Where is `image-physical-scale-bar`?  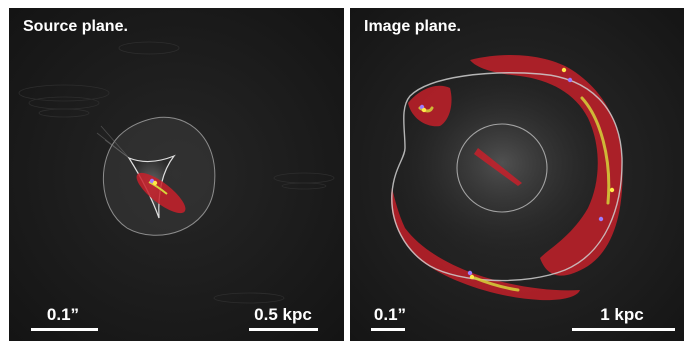 image-physical-scale-bar is located at coordinates (623, 329).